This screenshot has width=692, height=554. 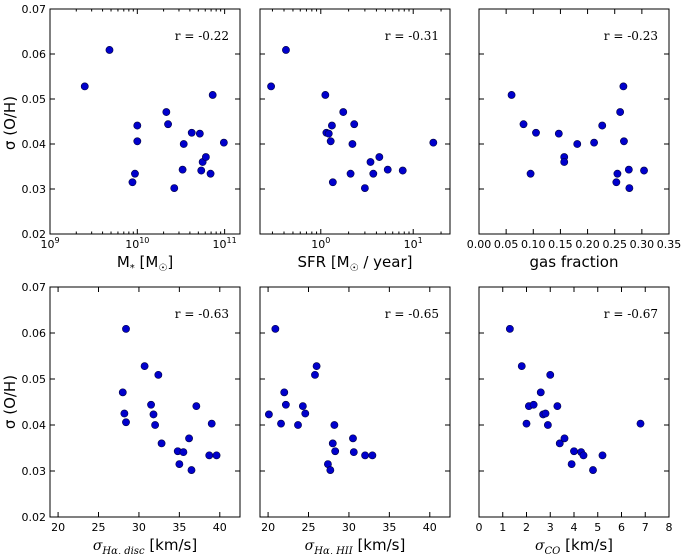 What do you see at coordinates (34, 144) in the screenshot?
I see `y-tick-label: 0.04` at bounding box center [34, 144].